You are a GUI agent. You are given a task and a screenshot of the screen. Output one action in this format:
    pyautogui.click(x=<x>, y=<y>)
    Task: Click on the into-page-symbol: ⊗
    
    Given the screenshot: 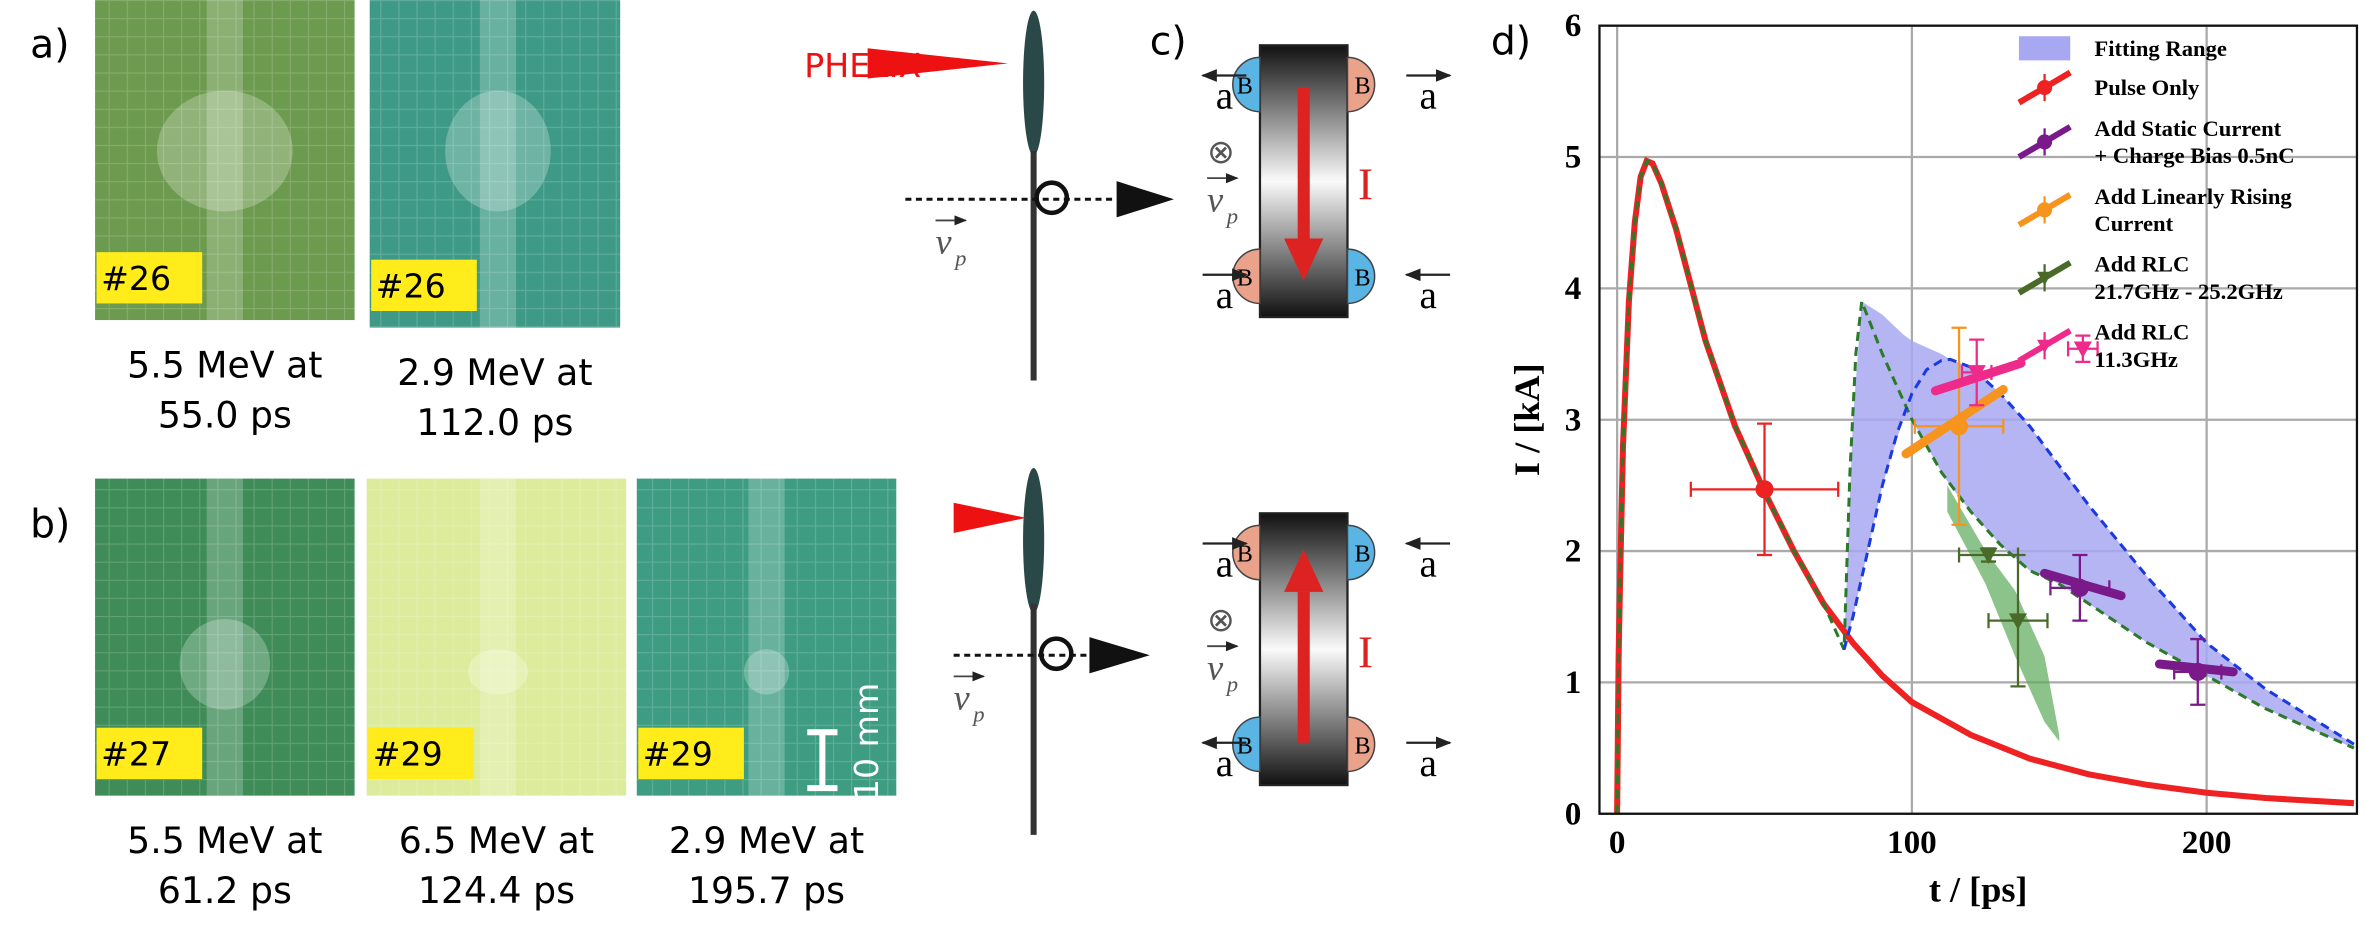 What is the action you would take?
    pyautogui.click(x=1221, y=152)
    